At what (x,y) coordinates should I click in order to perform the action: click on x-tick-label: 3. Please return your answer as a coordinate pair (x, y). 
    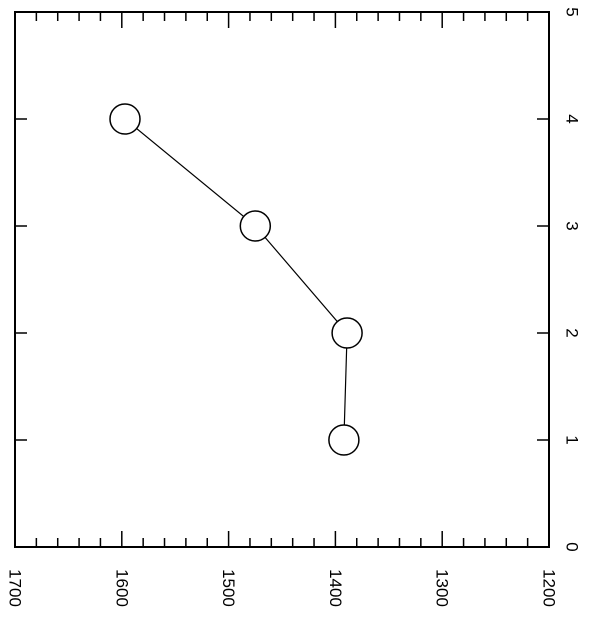
    Looking at the image, I should click on (572, 225).